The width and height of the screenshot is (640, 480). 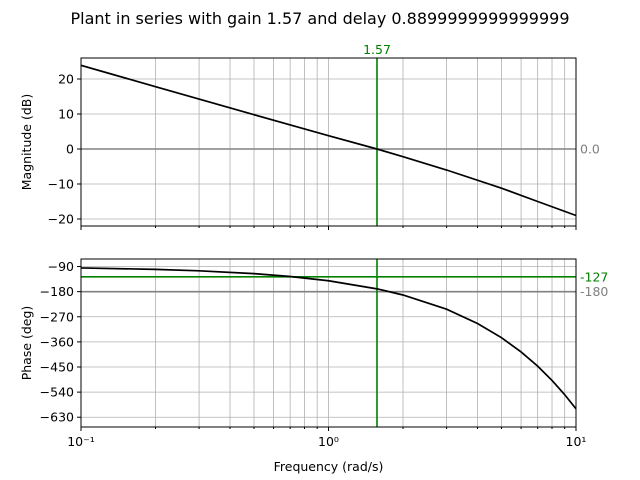 What do you see at coordinates (57, 417) in the screenshot?
I see `y-tick-label: −630` at bounding box center [57, 417].